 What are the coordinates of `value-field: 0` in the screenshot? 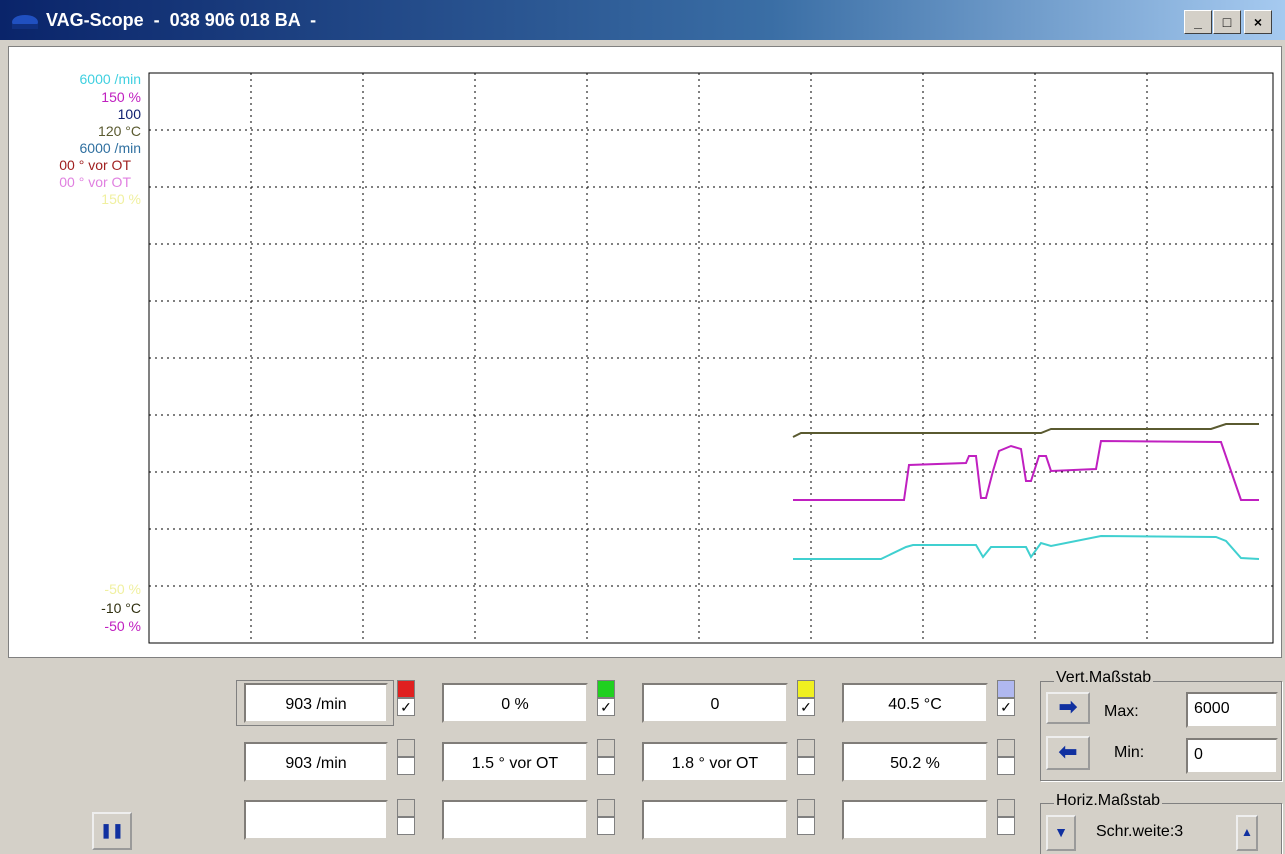 It's located at (715, 703).